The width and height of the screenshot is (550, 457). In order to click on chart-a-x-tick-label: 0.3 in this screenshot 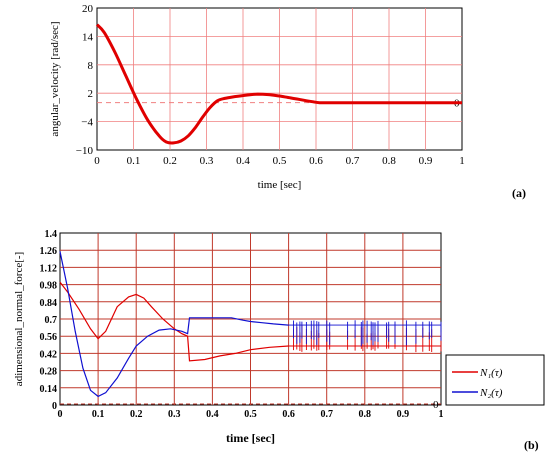, I will do `click(207, 161)`.